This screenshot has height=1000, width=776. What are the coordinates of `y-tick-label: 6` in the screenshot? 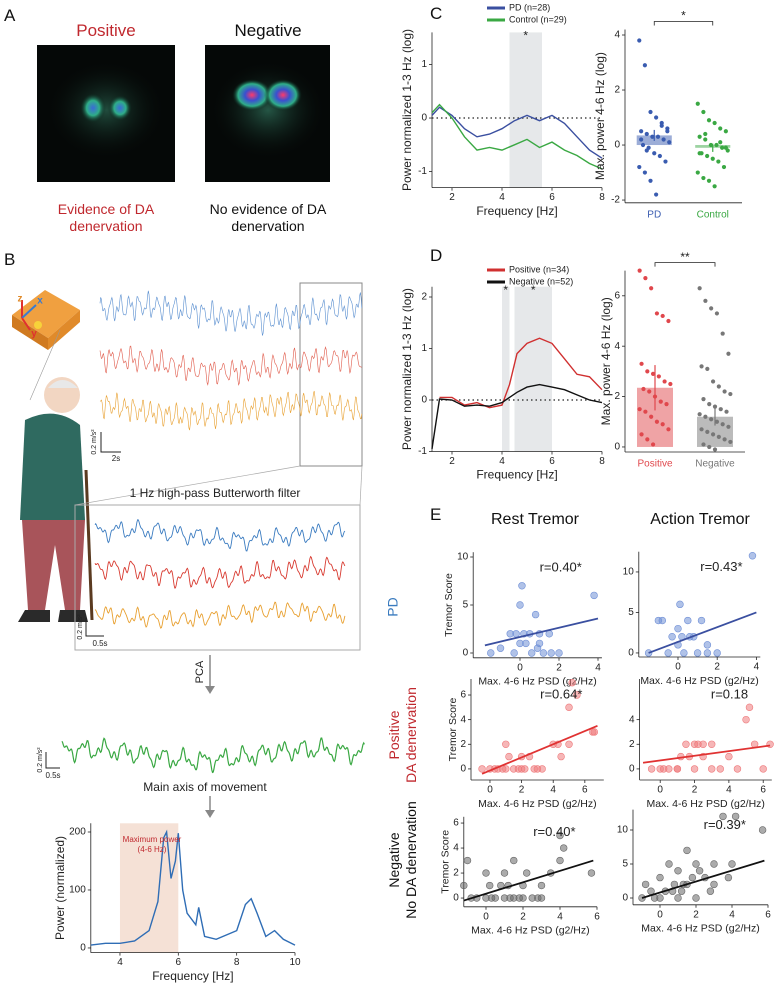 It's located at (456, 823).